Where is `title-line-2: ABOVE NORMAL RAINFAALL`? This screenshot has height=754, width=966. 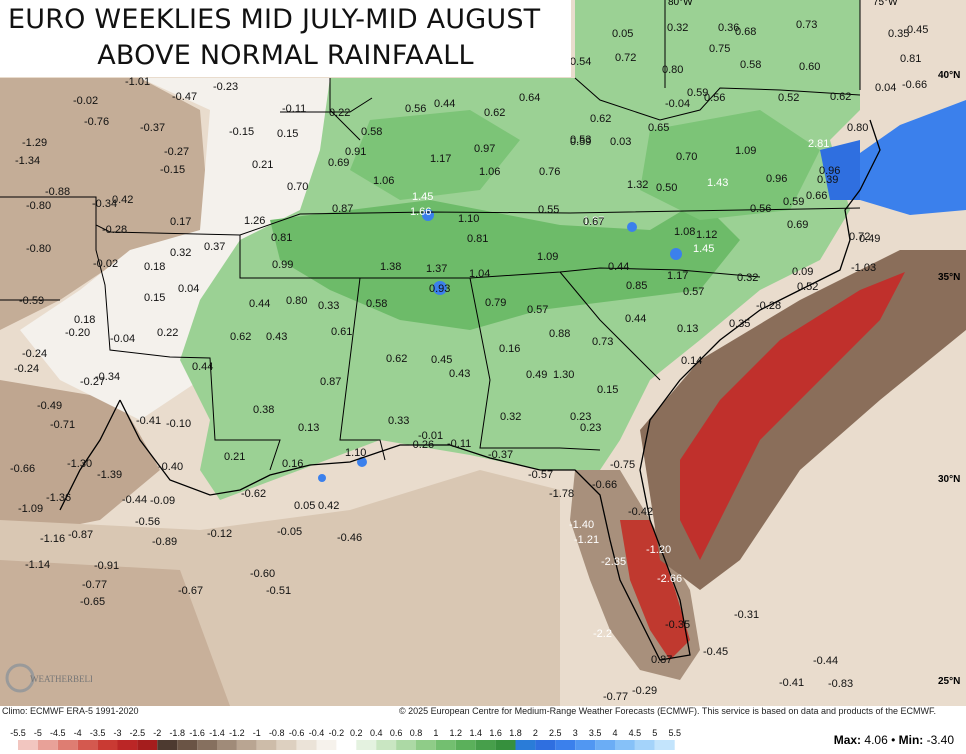
title-line-2: ABOVE NORMAL RAINFAALL is located at coordinates (285, 55).